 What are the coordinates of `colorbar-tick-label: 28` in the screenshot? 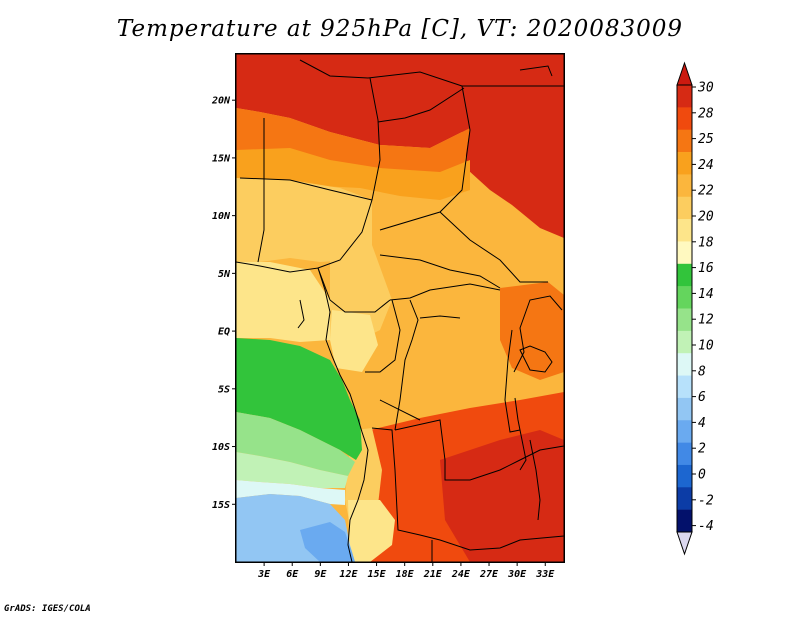 It's located at (706, 113).